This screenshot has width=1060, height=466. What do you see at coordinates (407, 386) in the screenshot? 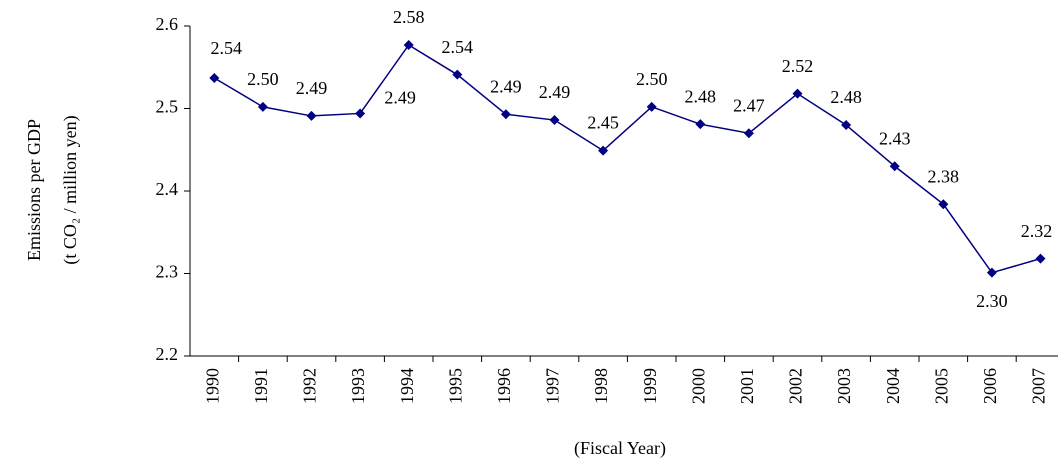
I see `x-tick-label: 1994` at bounding box center [407, 386].